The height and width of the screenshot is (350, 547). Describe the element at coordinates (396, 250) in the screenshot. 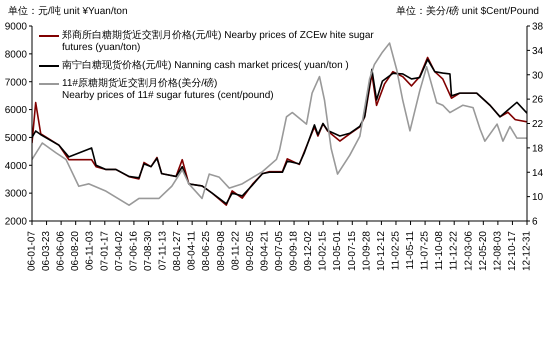

I see `x-tick-label: 11-02-25` at that location.